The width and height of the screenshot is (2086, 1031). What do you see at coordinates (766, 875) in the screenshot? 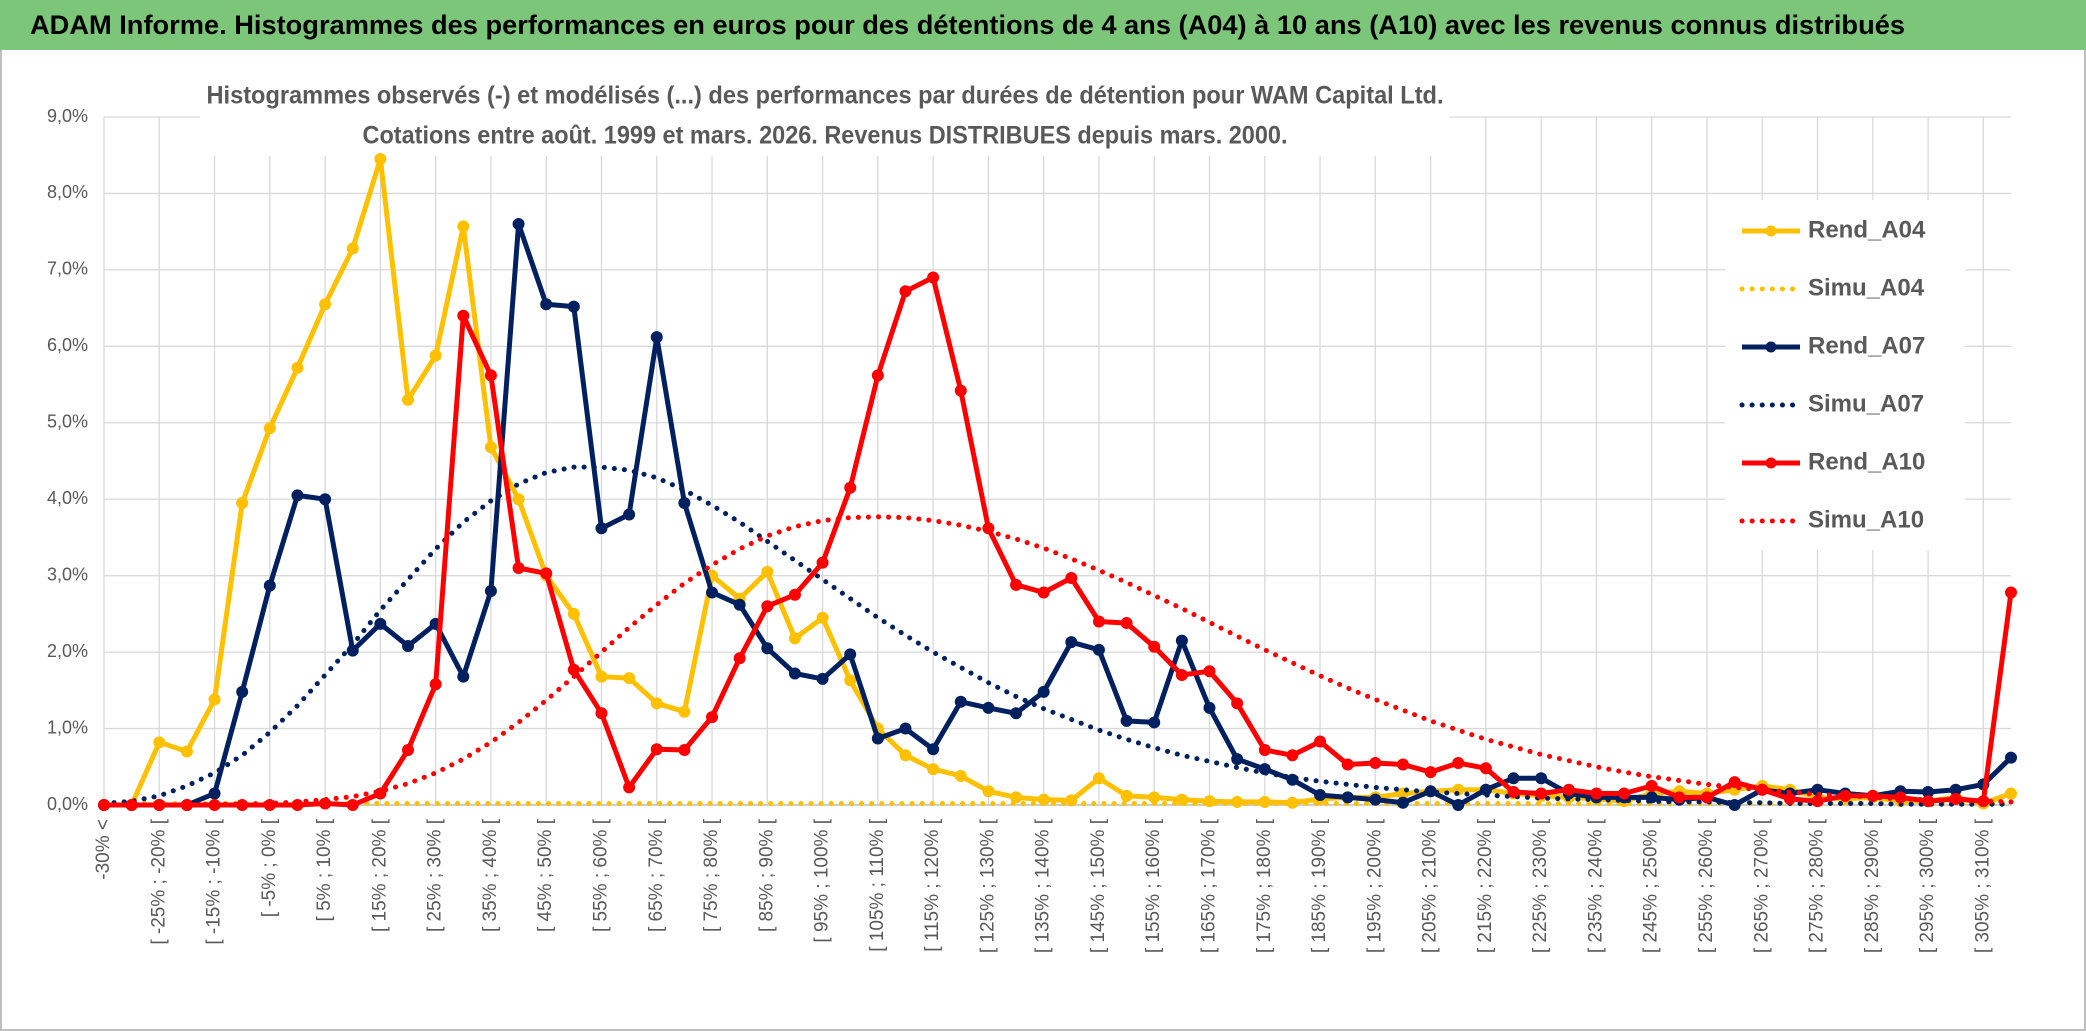
I see `x-tick-label: [ 85% ; 90% [` at bounding box center [766, 875].